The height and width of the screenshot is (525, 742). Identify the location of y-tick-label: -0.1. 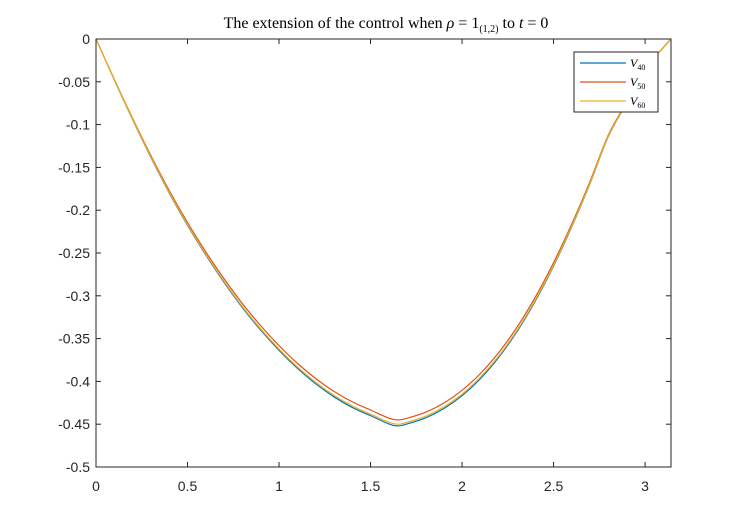
(78, 125).